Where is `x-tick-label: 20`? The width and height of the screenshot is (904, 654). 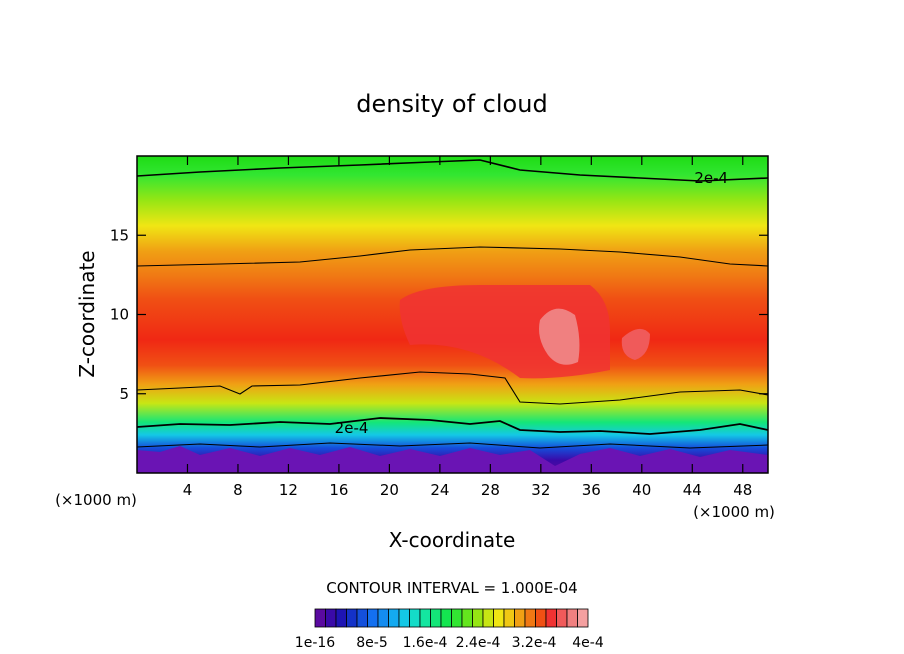
x-tick-label: 20 is located at coordinates (389, 490).